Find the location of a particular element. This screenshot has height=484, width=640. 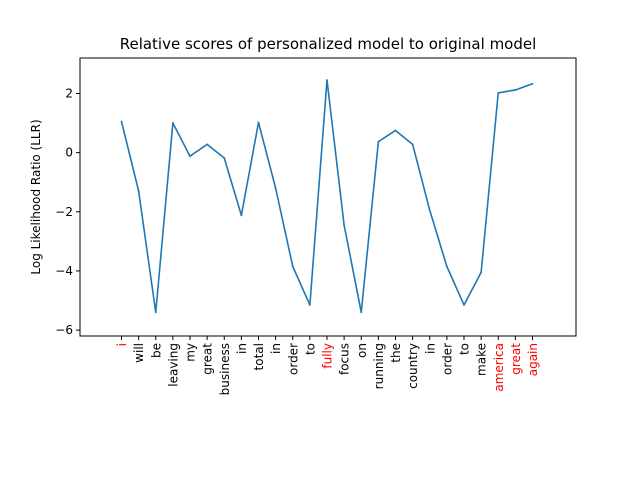

x-tick-label: make is located at coordinates (482, 359).